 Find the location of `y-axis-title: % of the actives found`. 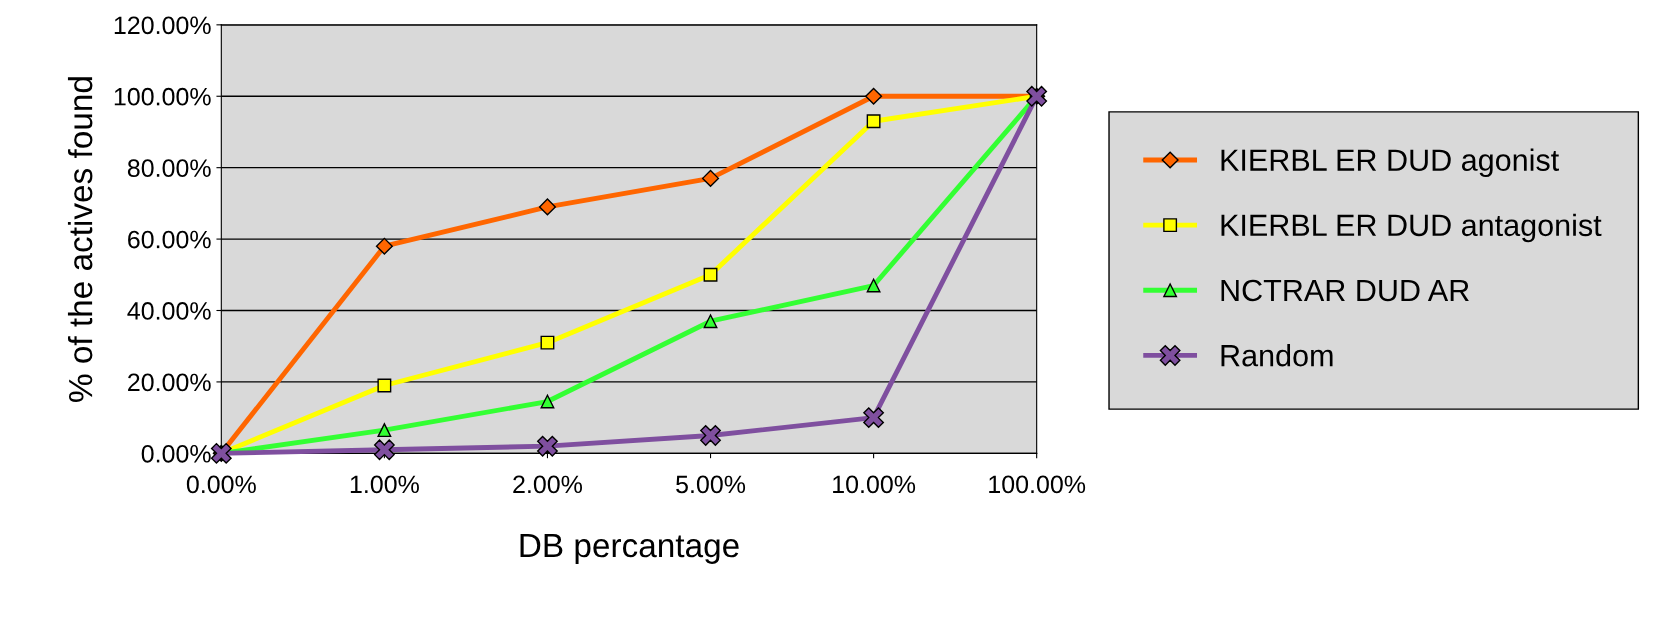

y-axis-title: % of the actives found is located at coordinates (80, 239).